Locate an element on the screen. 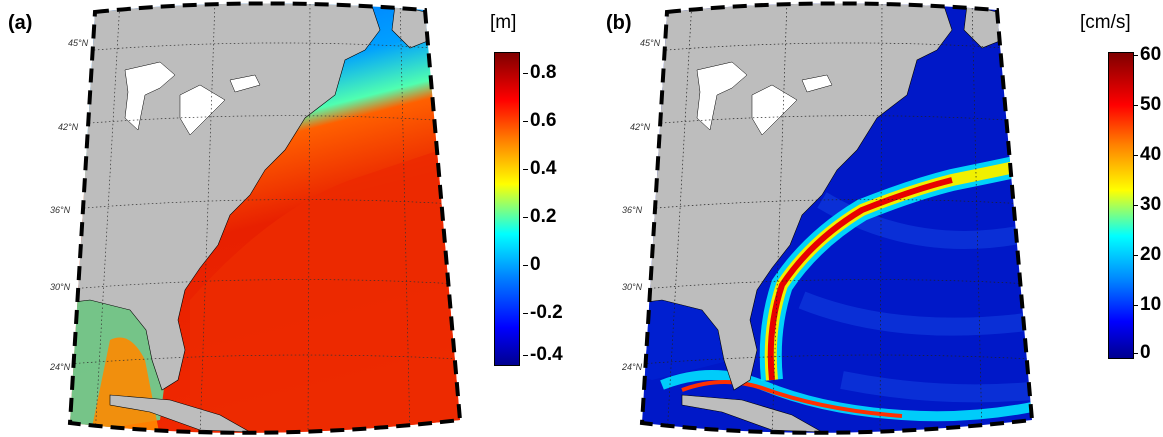  panel-b-colorbar-ticks: 60 50 40 30 20 10 0 is located at coordinates (1147, 203).